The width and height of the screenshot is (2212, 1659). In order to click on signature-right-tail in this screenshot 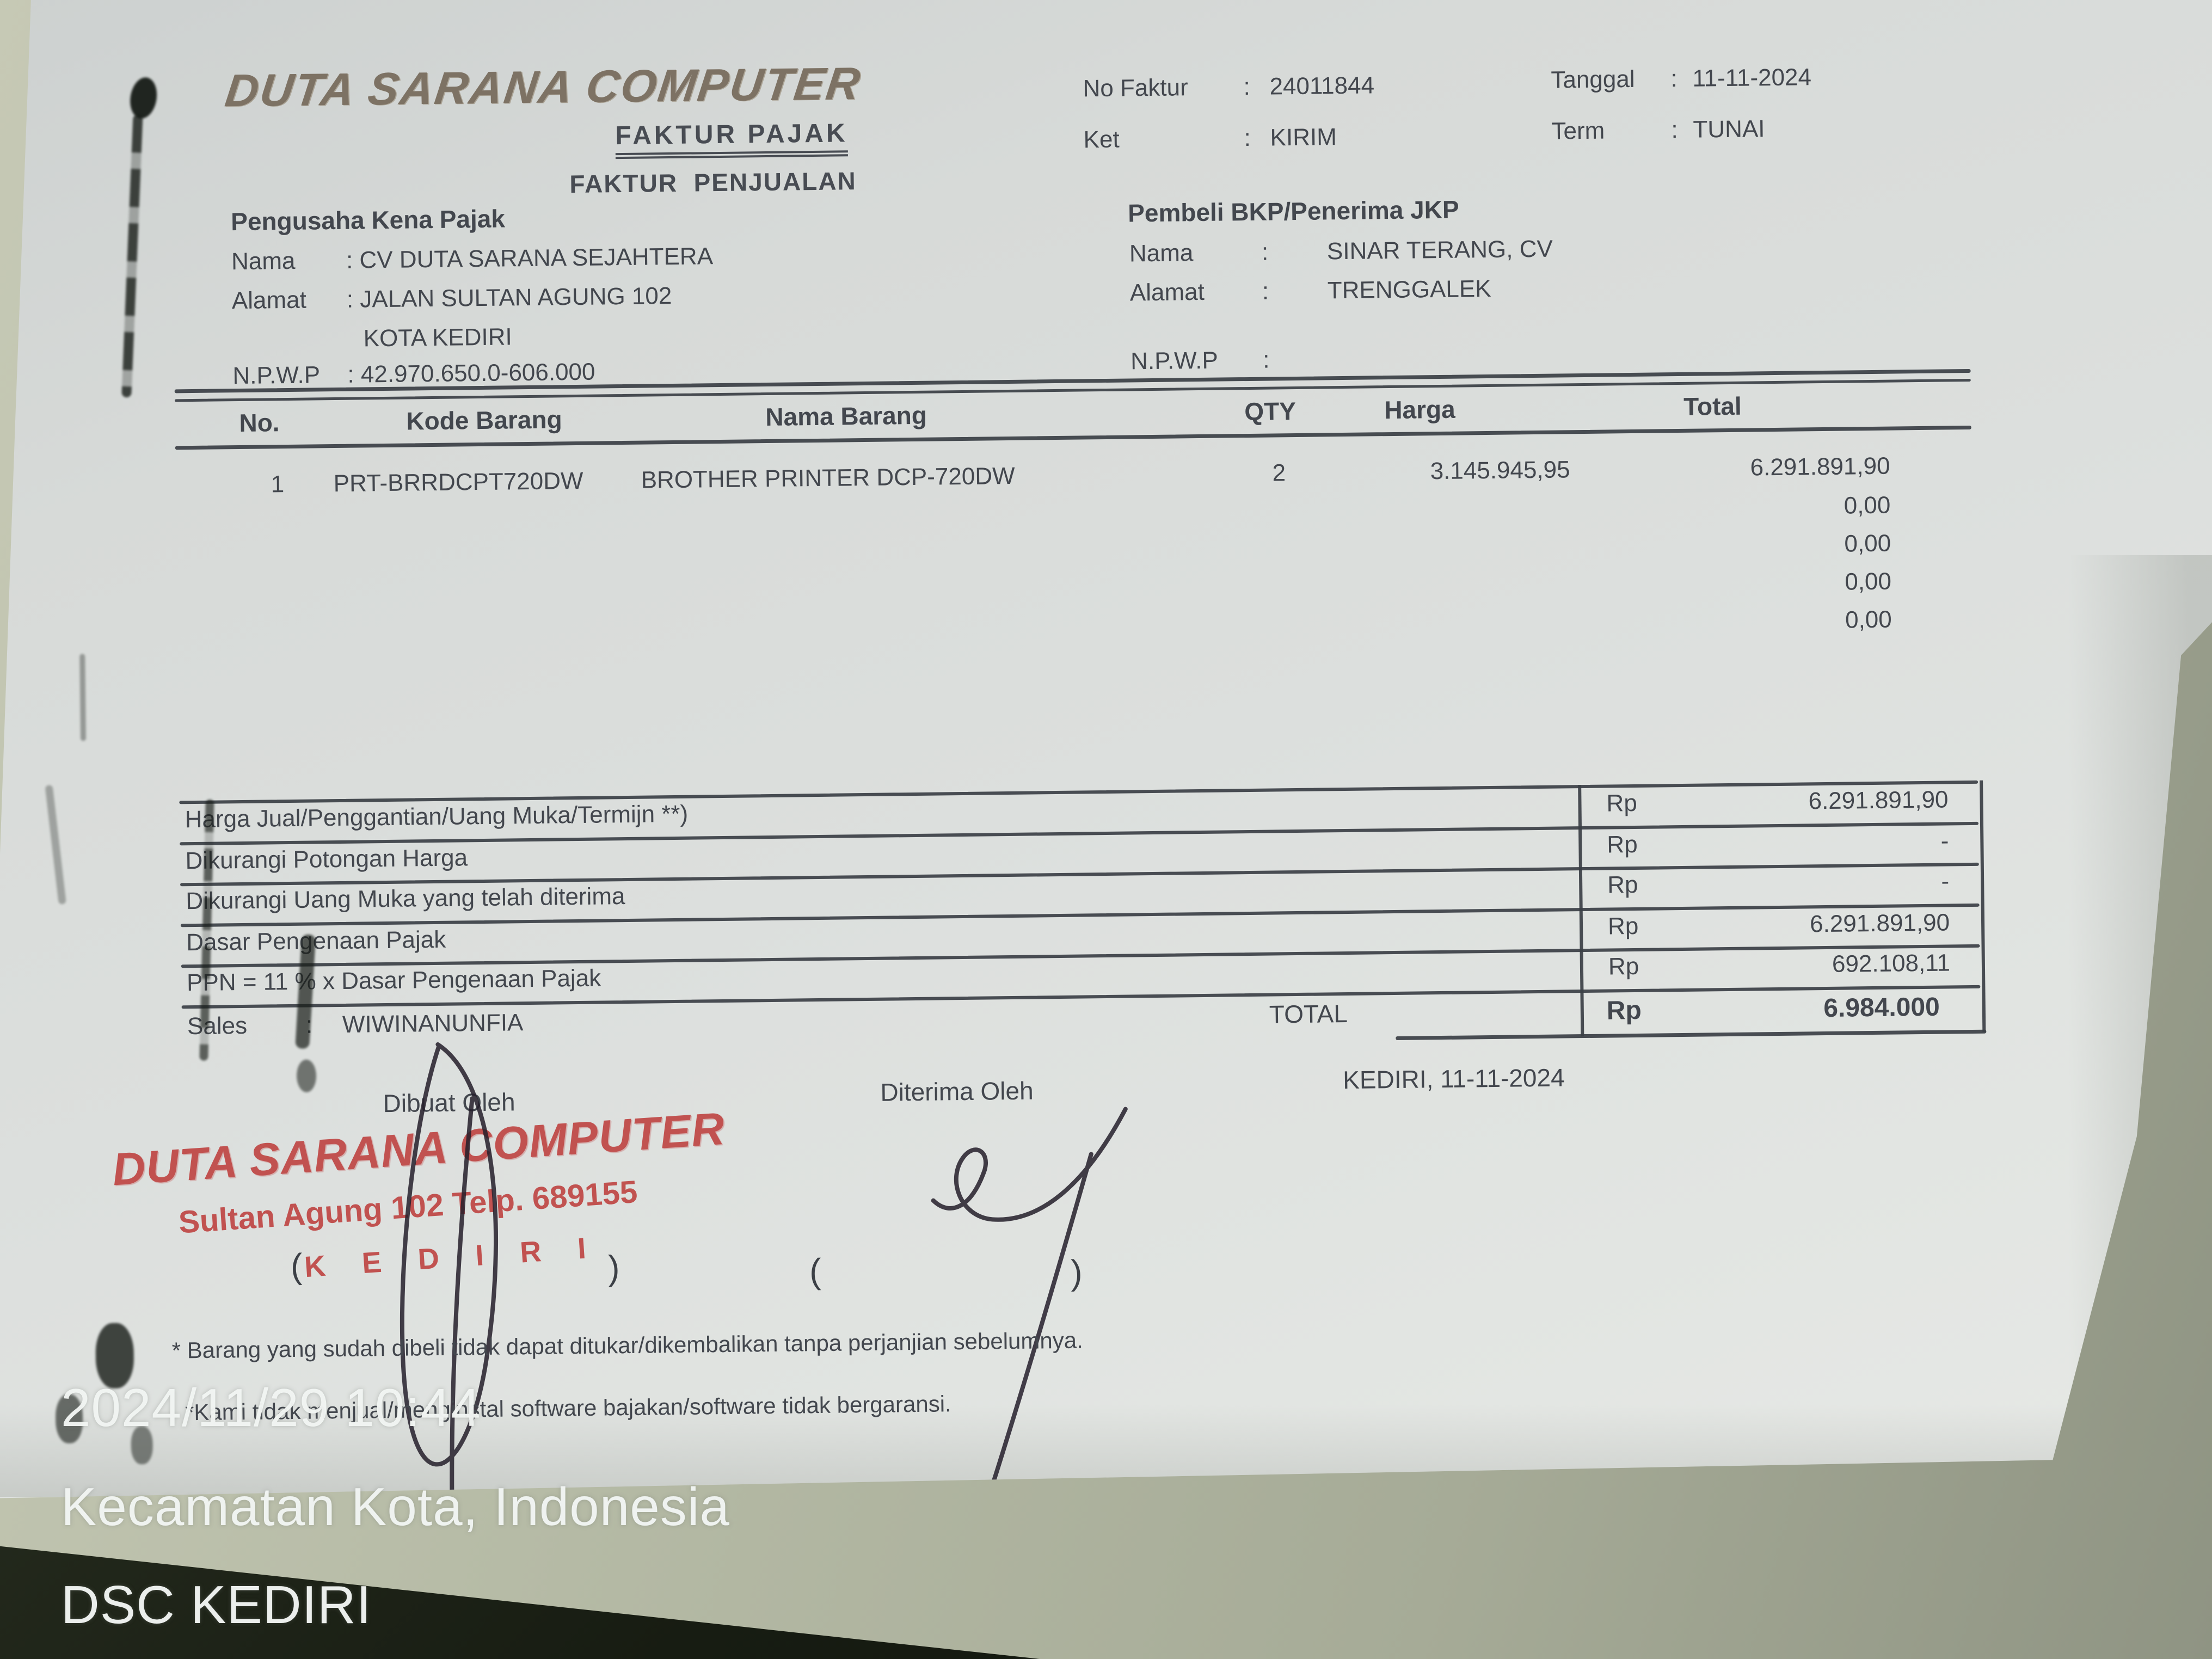, I will do `click(1028, 1325)`.